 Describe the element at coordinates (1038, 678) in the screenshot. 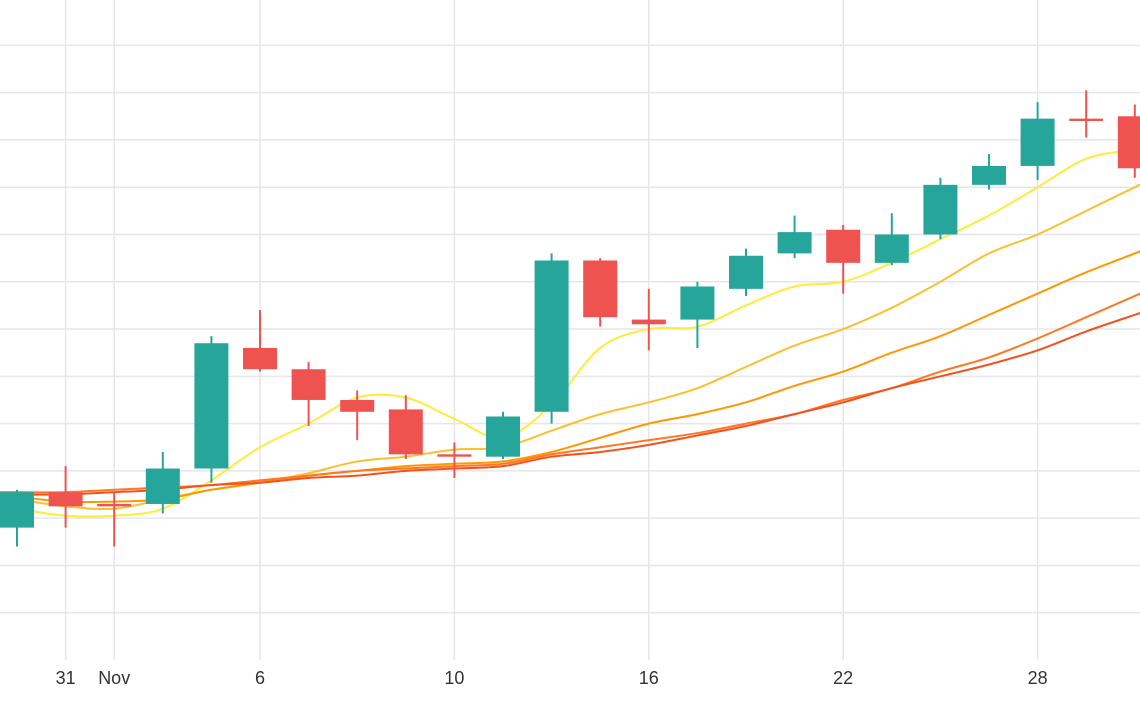

I see `x-tick-label: 28` at that location.